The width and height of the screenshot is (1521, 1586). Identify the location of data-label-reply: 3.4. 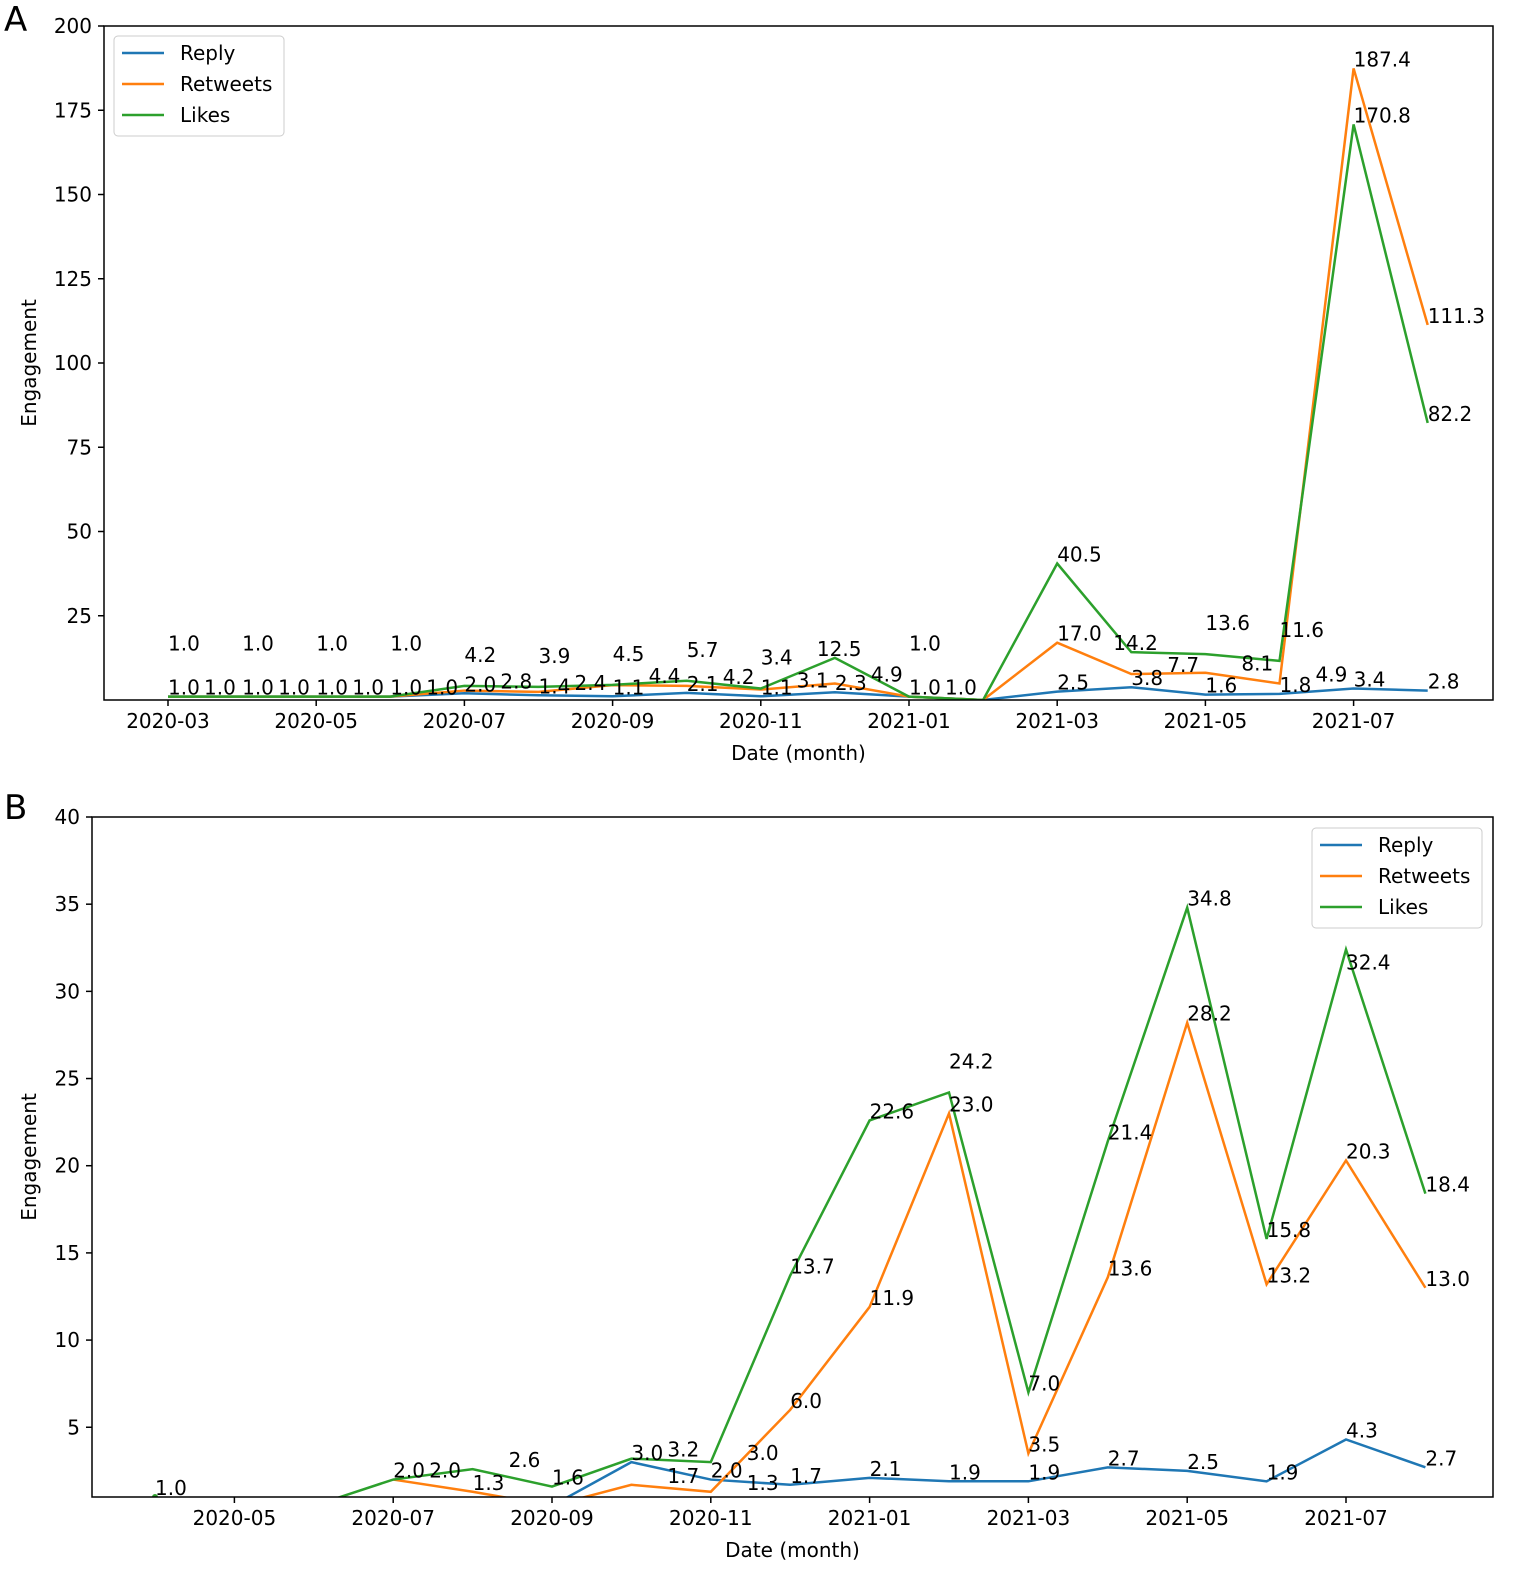
(1370, 680).